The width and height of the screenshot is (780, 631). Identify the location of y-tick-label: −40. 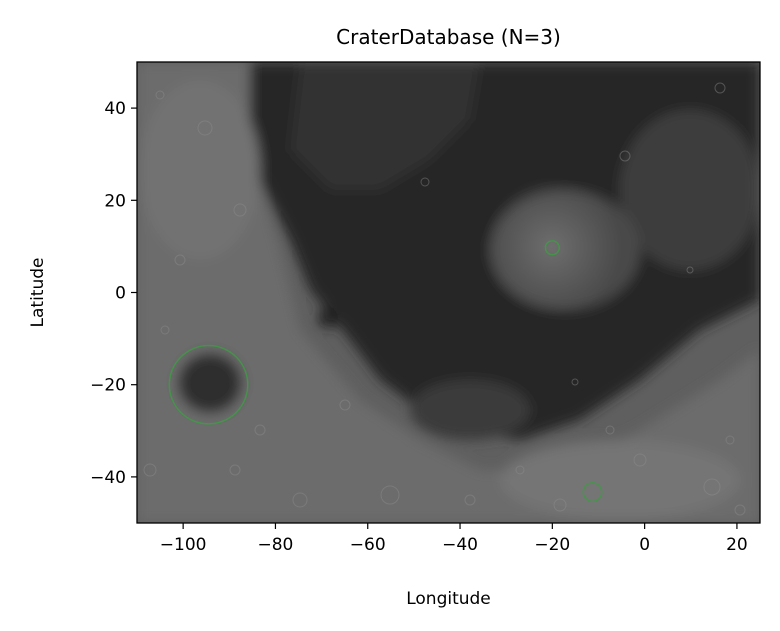
(108, 478).